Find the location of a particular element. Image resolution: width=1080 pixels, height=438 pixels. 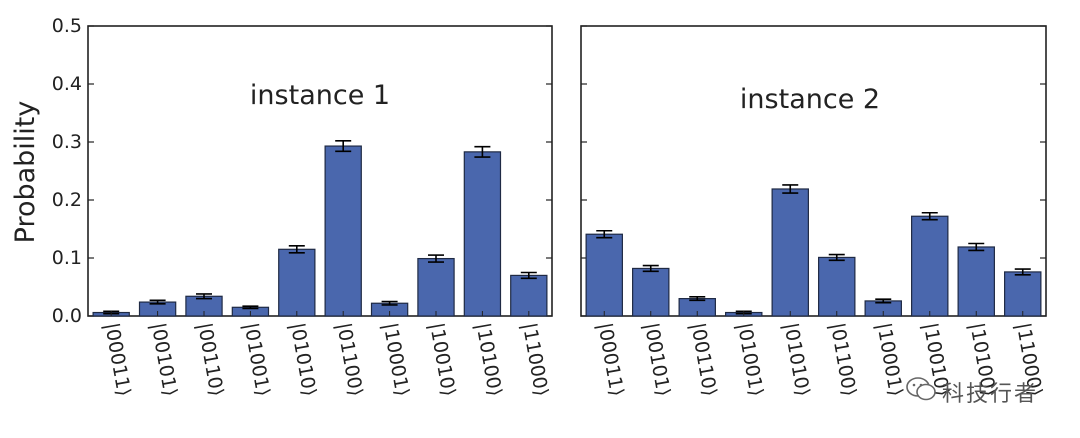

panel-title: instance 1 is located at coordinates (320, 95).